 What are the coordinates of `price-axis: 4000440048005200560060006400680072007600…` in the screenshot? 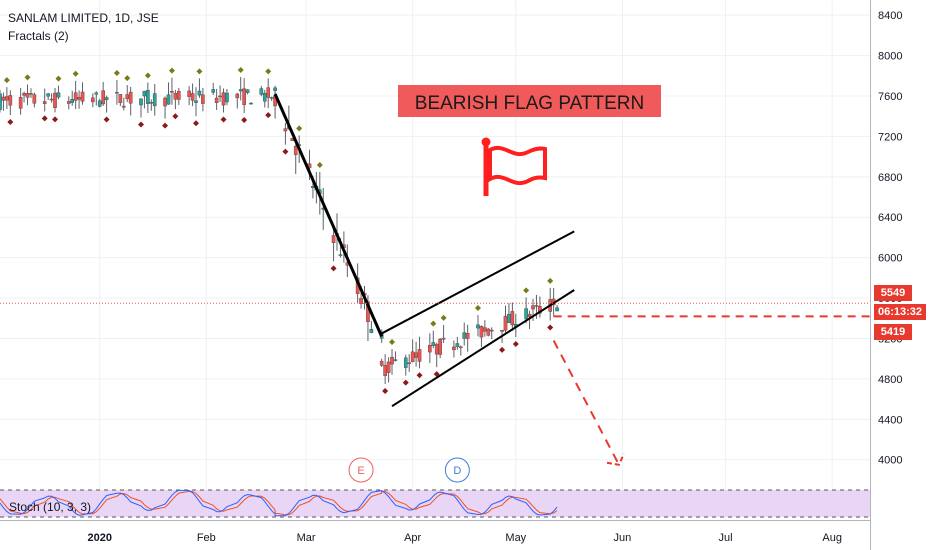 It's located at (886, 275).